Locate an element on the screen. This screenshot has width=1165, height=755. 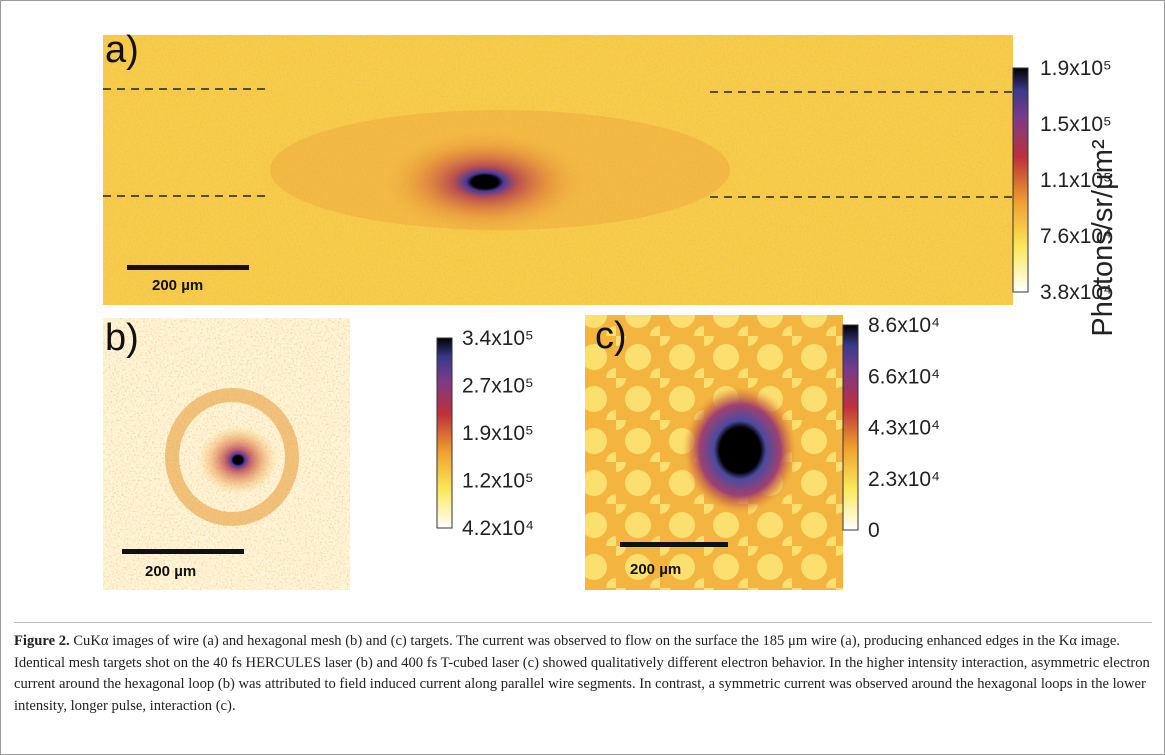
colorbar-tick-label: 1.5x10⁵ is located at coordinates (1076, 124).